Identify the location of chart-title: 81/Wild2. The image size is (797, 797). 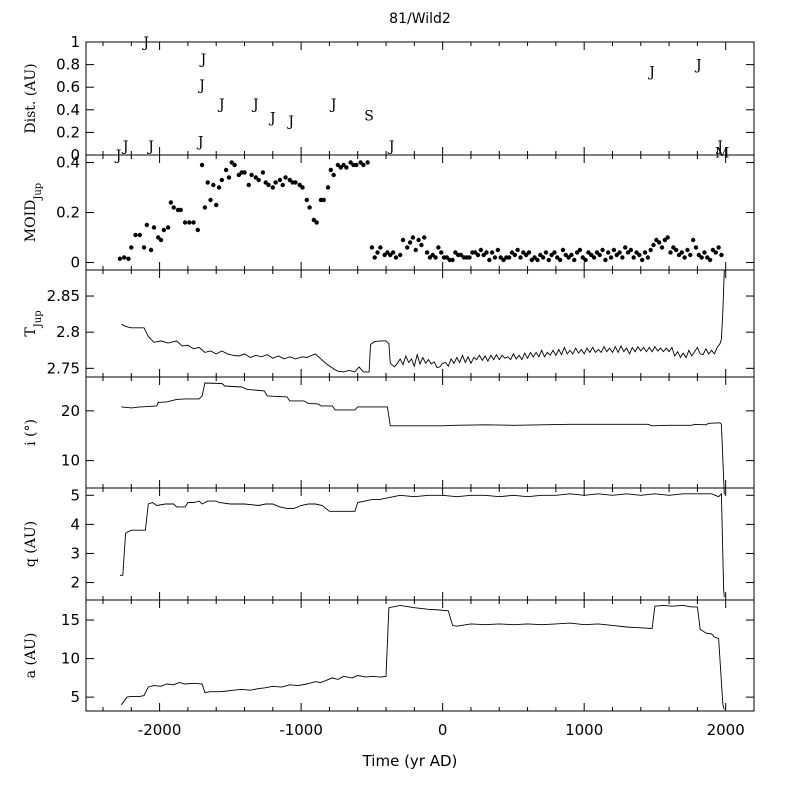
(420, 19).